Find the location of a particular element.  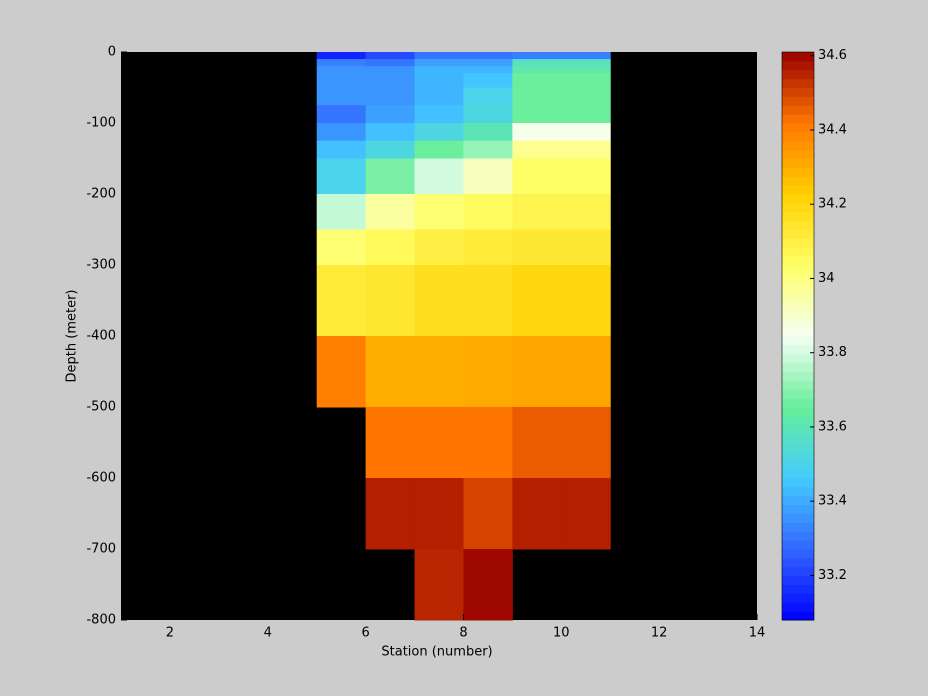

colorbar-tick-label: 33.4 is located at coordinates (832, 501).